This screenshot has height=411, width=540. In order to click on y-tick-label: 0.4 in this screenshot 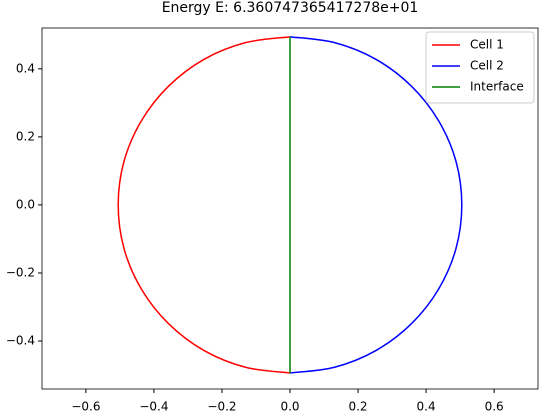, I will do `click(25, 68)`.